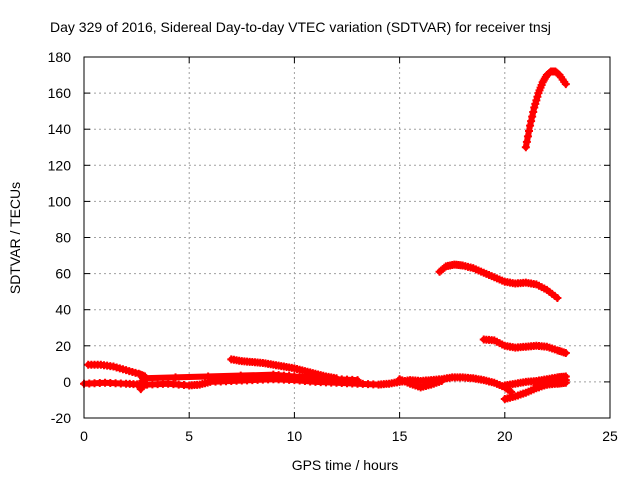  I want to click on x-tick-label: 25, so click(610, 436).